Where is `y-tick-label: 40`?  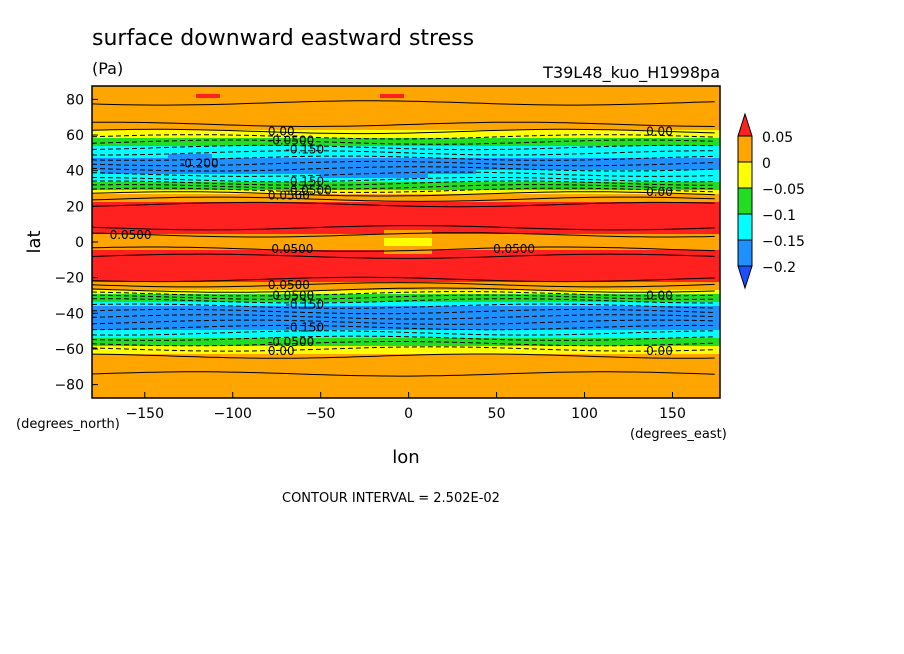
y-tick-label: 40 is located at coordinates (75, 172).